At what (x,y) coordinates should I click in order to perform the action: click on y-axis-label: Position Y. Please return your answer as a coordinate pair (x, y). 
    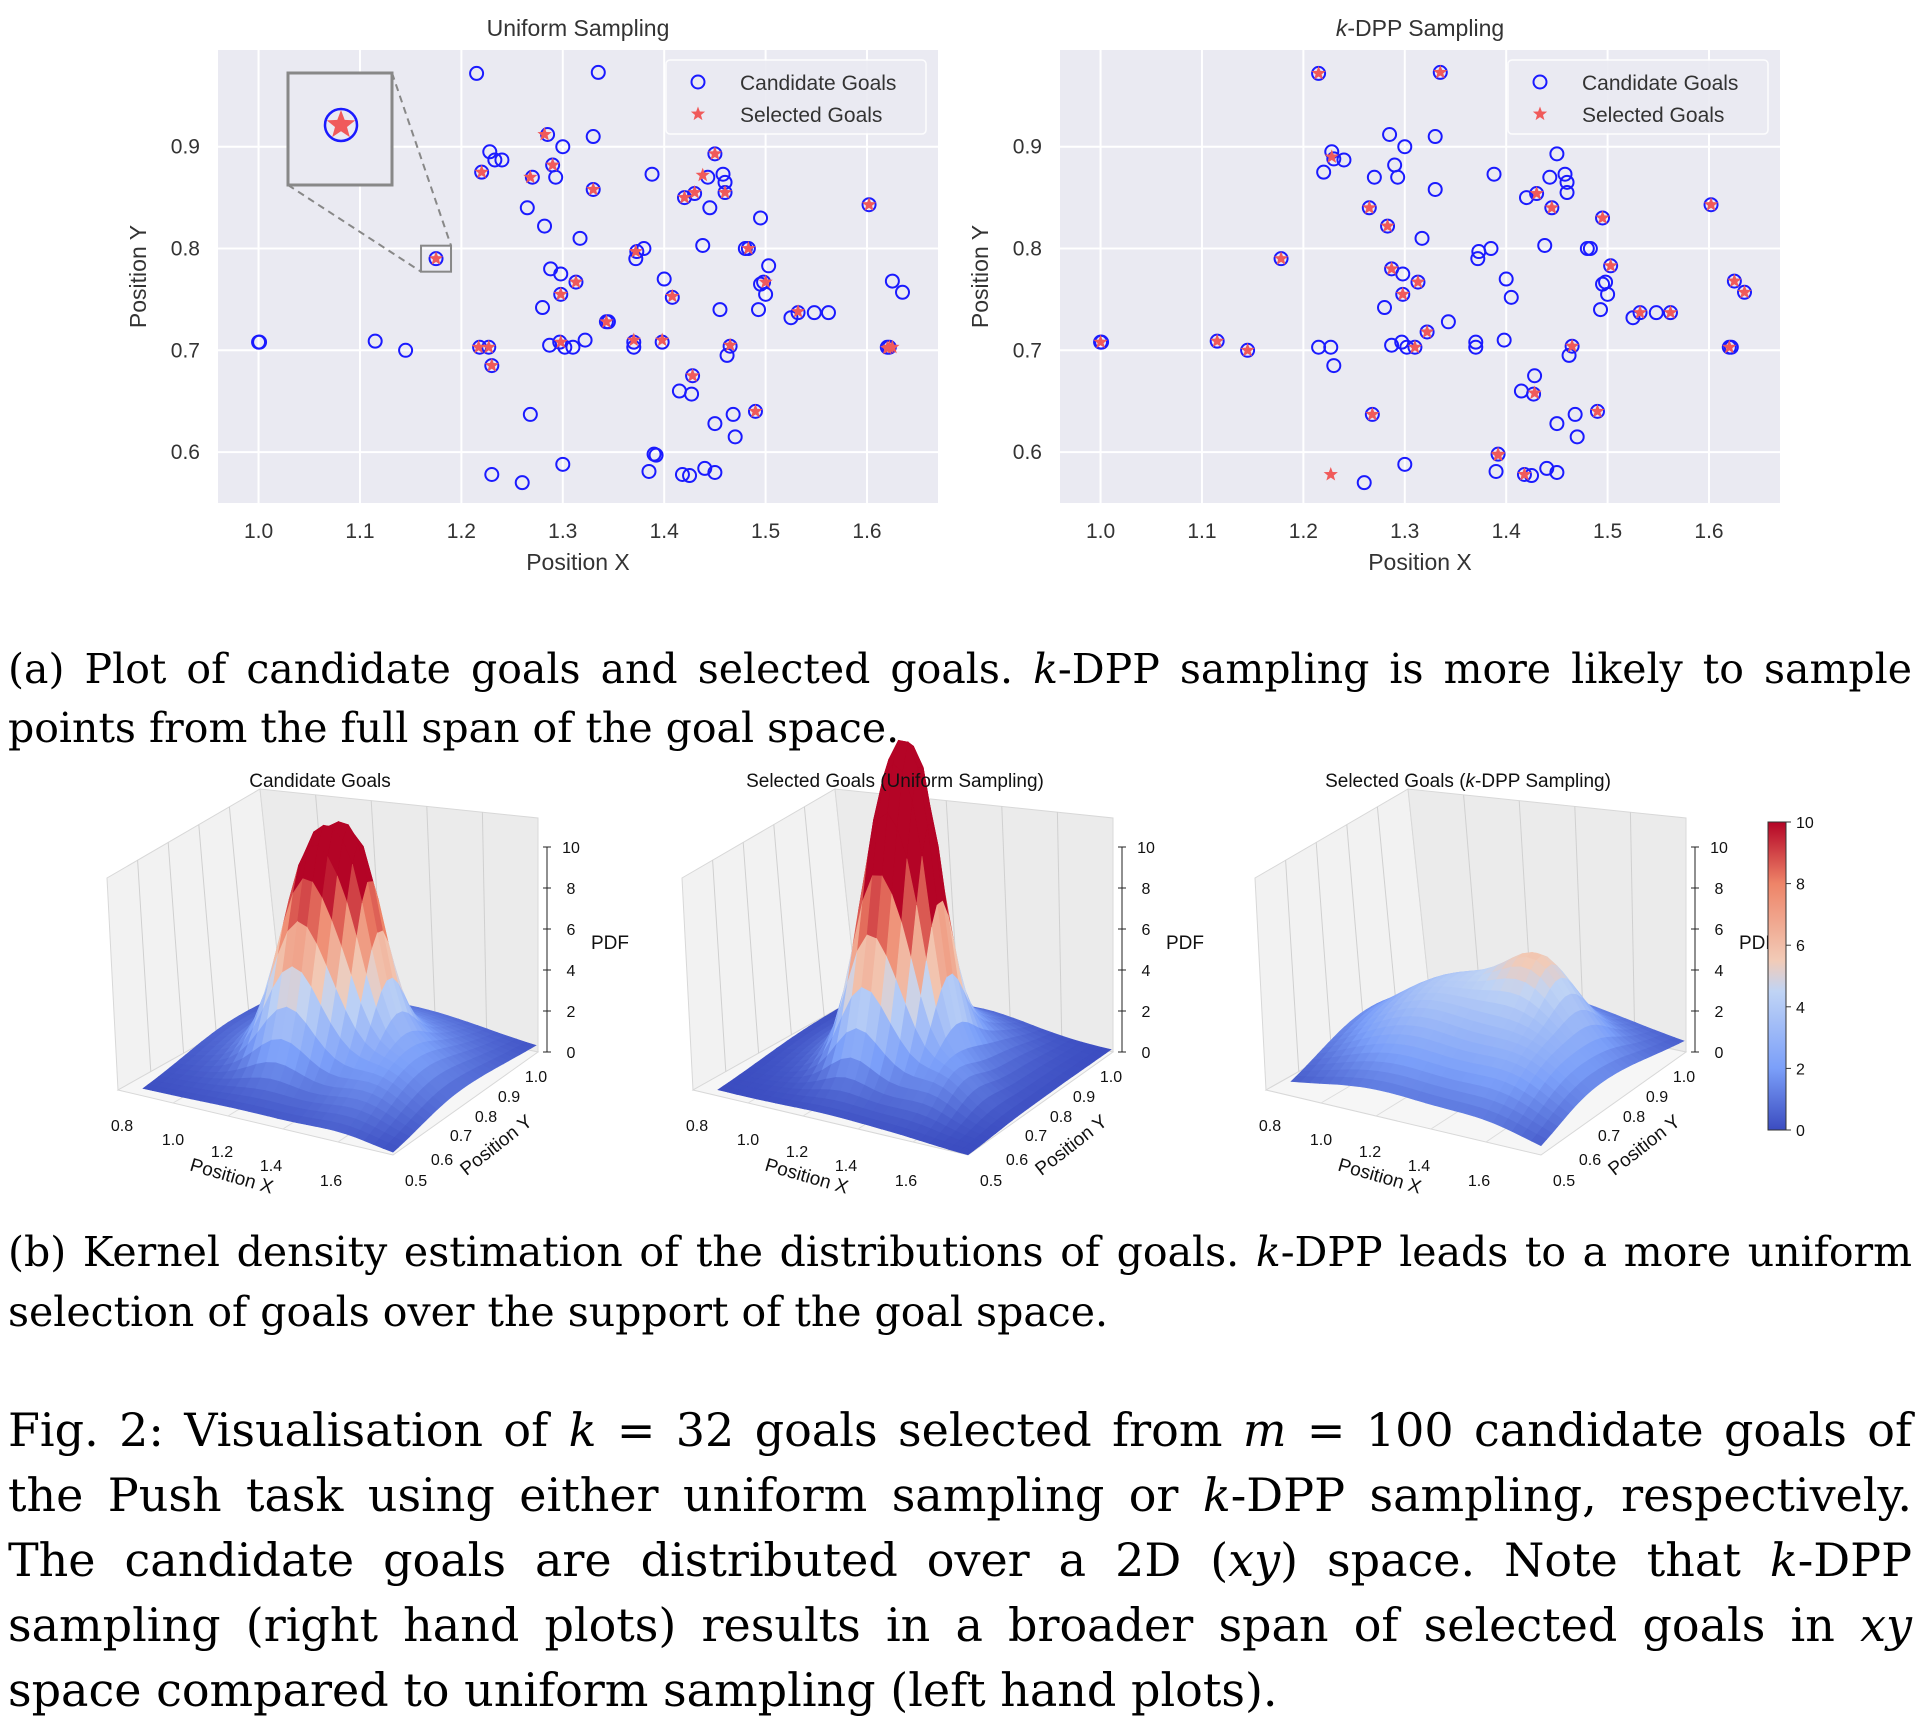
    Looking at the image, I should click on (138, 276).